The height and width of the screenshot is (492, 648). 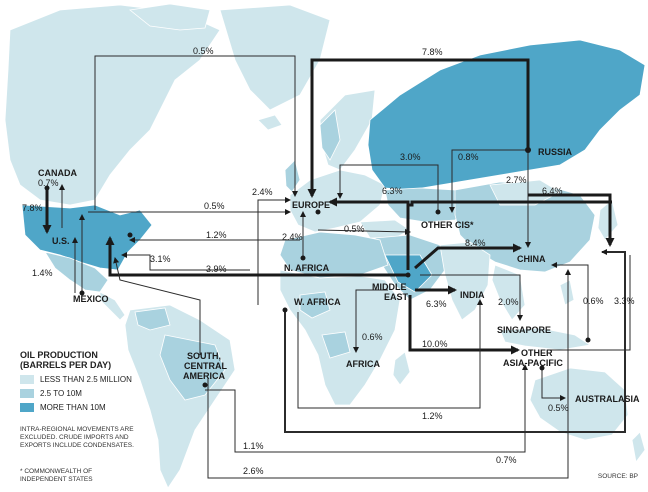 I want to click on land-usa, so click(x=87, y=237).